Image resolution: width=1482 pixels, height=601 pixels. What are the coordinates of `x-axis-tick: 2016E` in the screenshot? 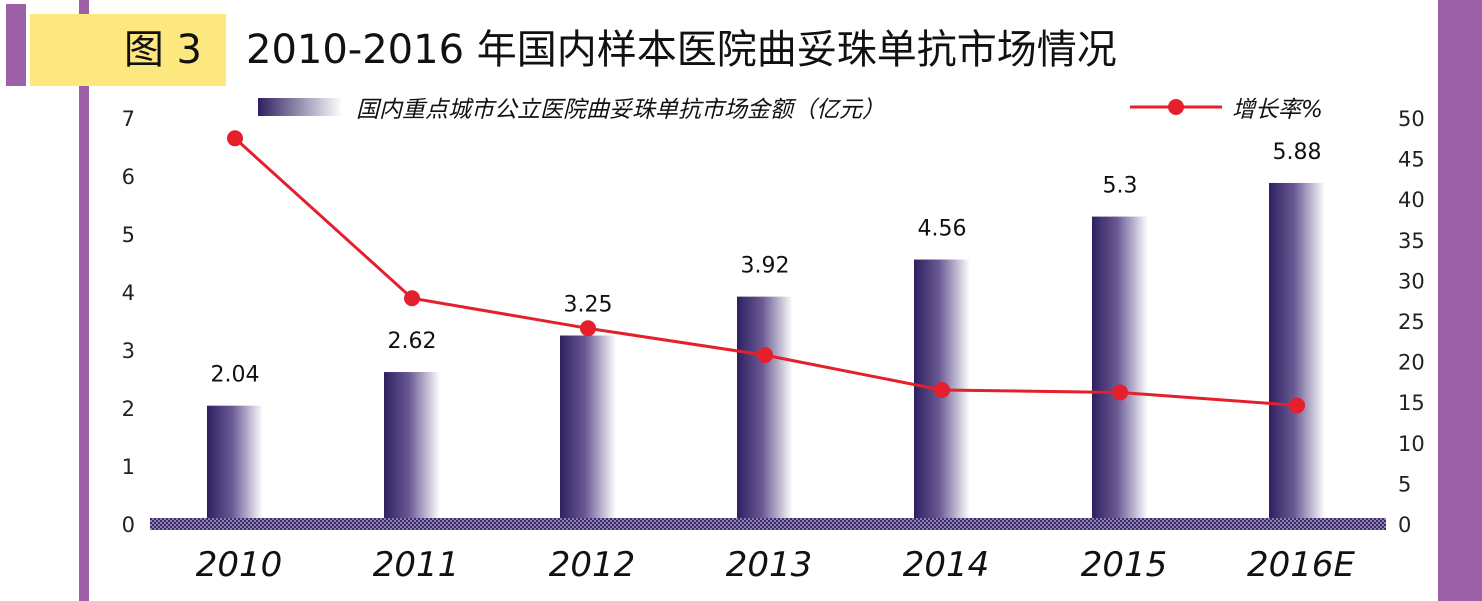 It's located at (1301, 565).